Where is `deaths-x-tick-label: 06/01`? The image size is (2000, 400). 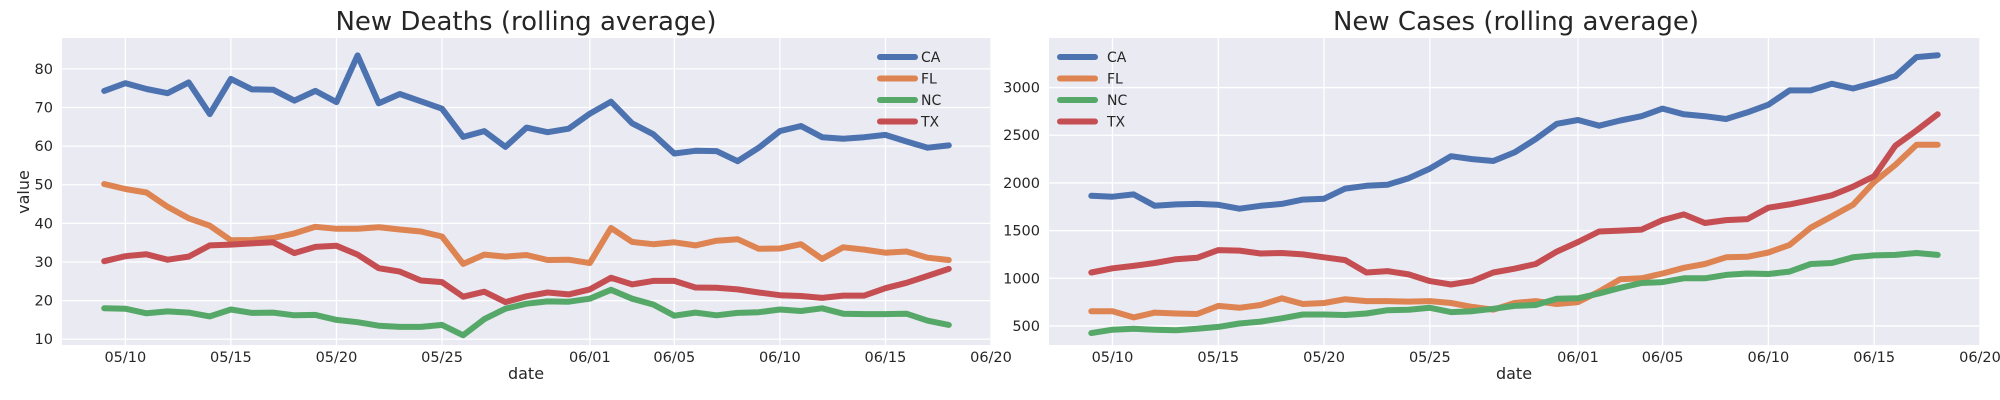 deaths-x-tick-label: 06/01 is located at coordinates (590, 358).